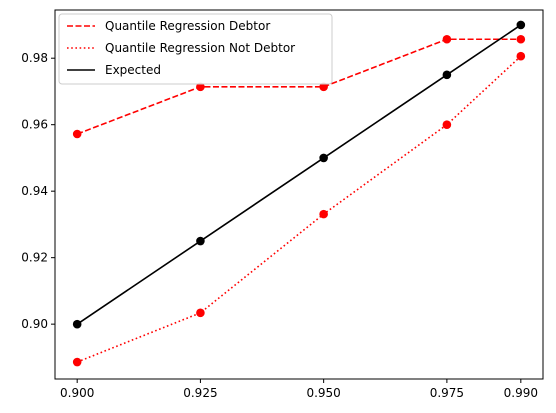  I want to click on x-tick-label-1: 0.900, so click(77, 393).